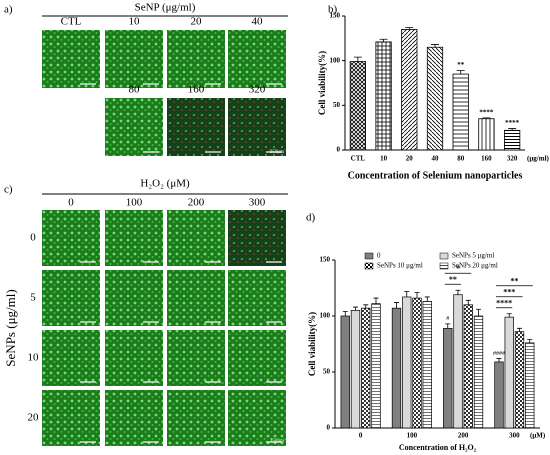 Image resolution: width=550 pixels, height=455 pixels. I want to click on row-label: 20, so click(34, 418).